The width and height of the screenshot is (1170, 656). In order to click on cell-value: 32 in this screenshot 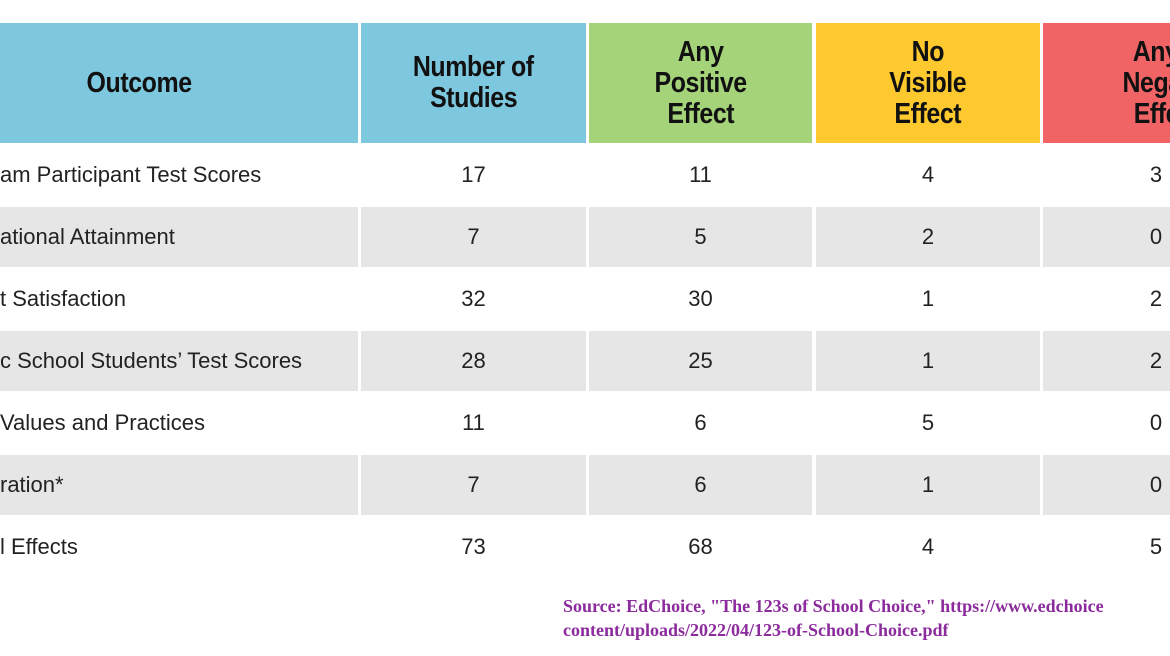, I will do `click(473, 299)`.